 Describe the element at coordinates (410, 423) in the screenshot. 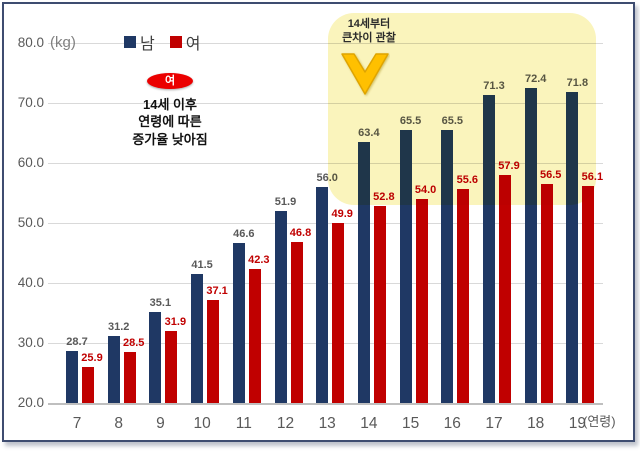

I see `x-tick-label-15: 15` at that location.